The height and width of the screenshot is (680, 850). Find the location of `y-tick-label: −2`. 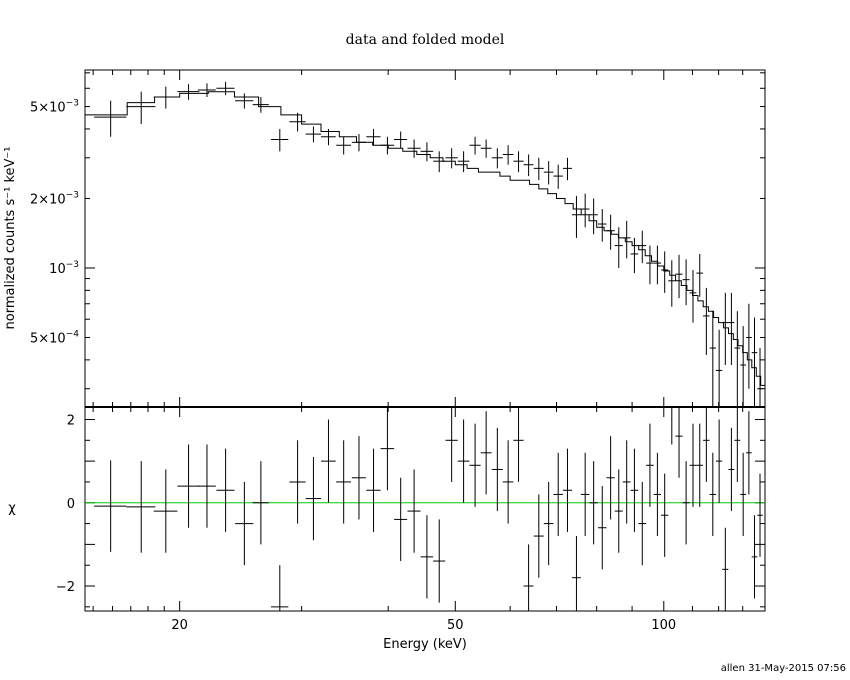

y-tick-label: −2 is located at coordinates (65, 587).